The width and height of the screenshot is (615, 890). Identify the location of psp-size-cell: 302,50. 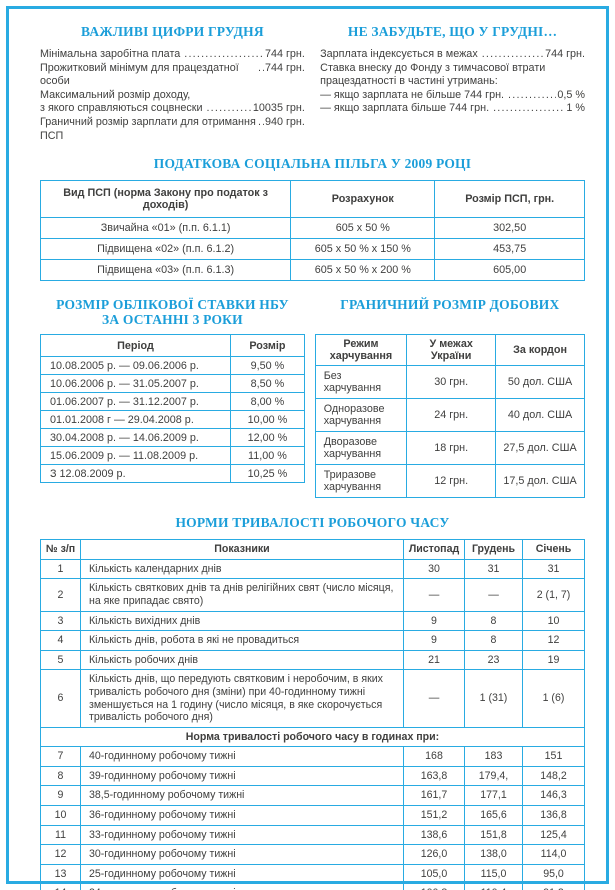
(509, 228).